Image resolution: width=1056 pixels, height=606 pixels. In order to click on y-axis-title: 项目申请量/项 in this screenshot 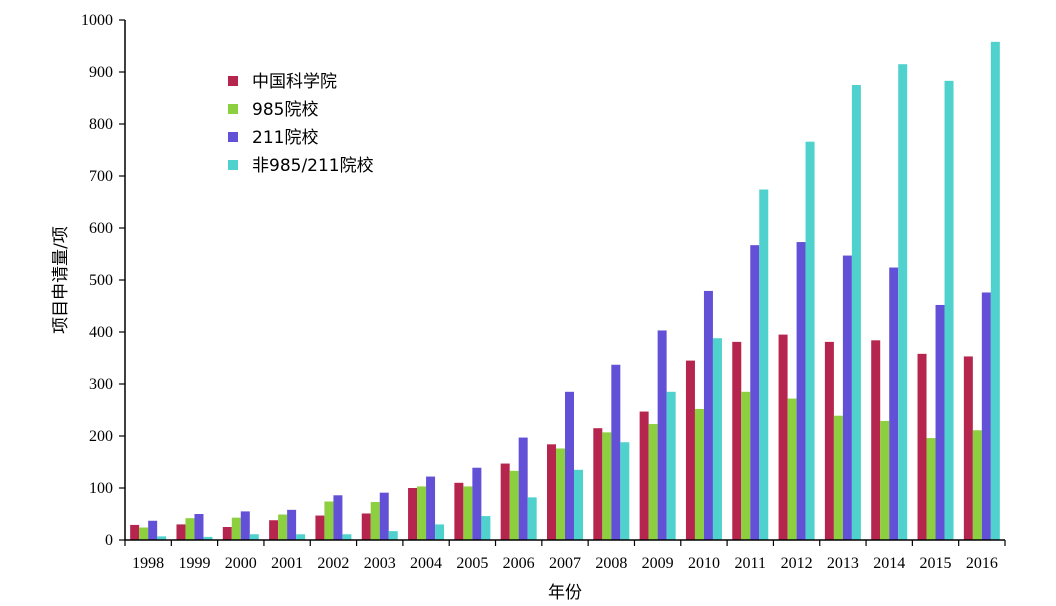, I will do `click(61, 280)`.